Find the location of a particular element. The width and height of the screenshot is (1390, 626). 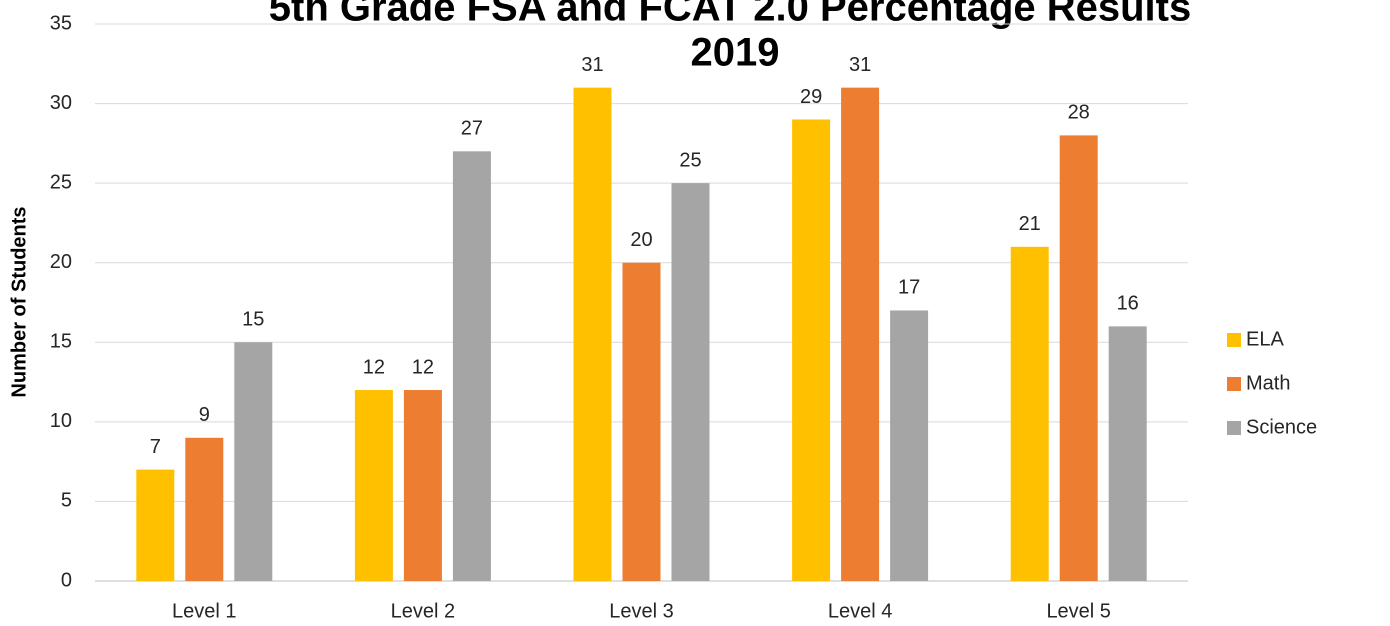

data-label: 9 is located at coordinates (204, 415).